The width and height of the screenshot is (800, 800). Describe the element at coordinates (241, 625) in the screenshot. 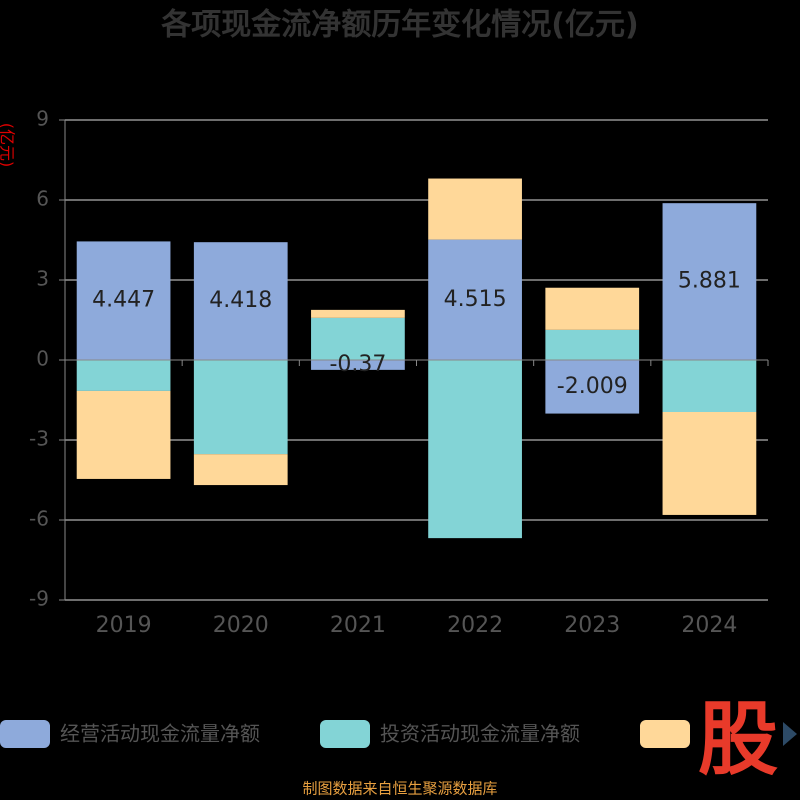

I see `x-tick-label: 2020` at that location.